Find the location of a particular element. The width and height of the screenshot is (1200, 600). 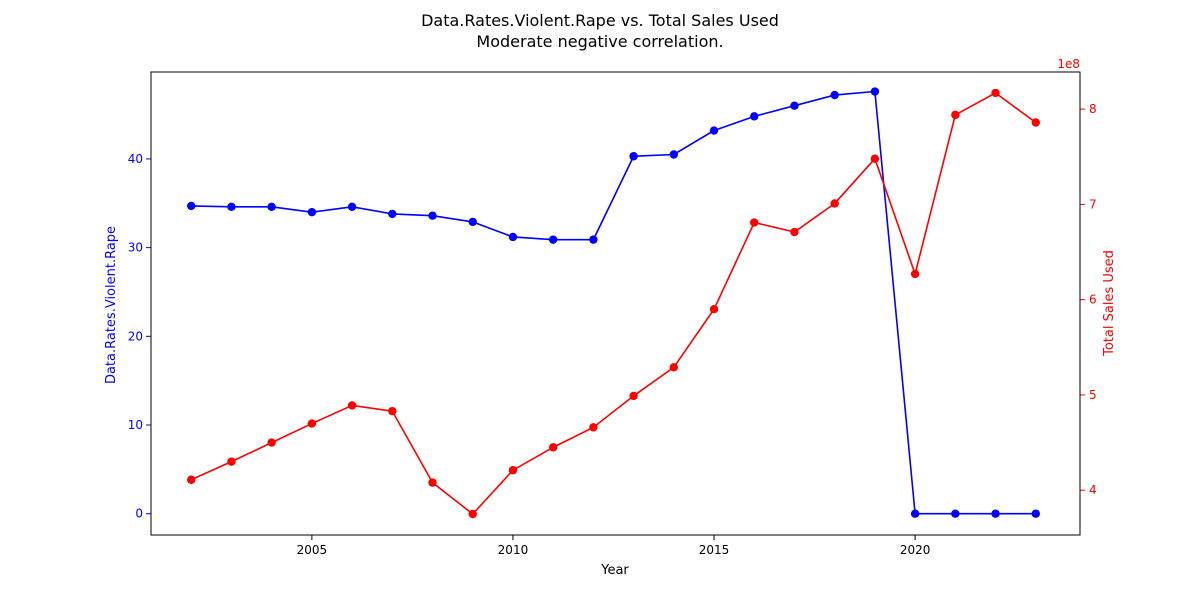

data-point-violent-rape-rate-2016 is located at coordinates (754, 116).